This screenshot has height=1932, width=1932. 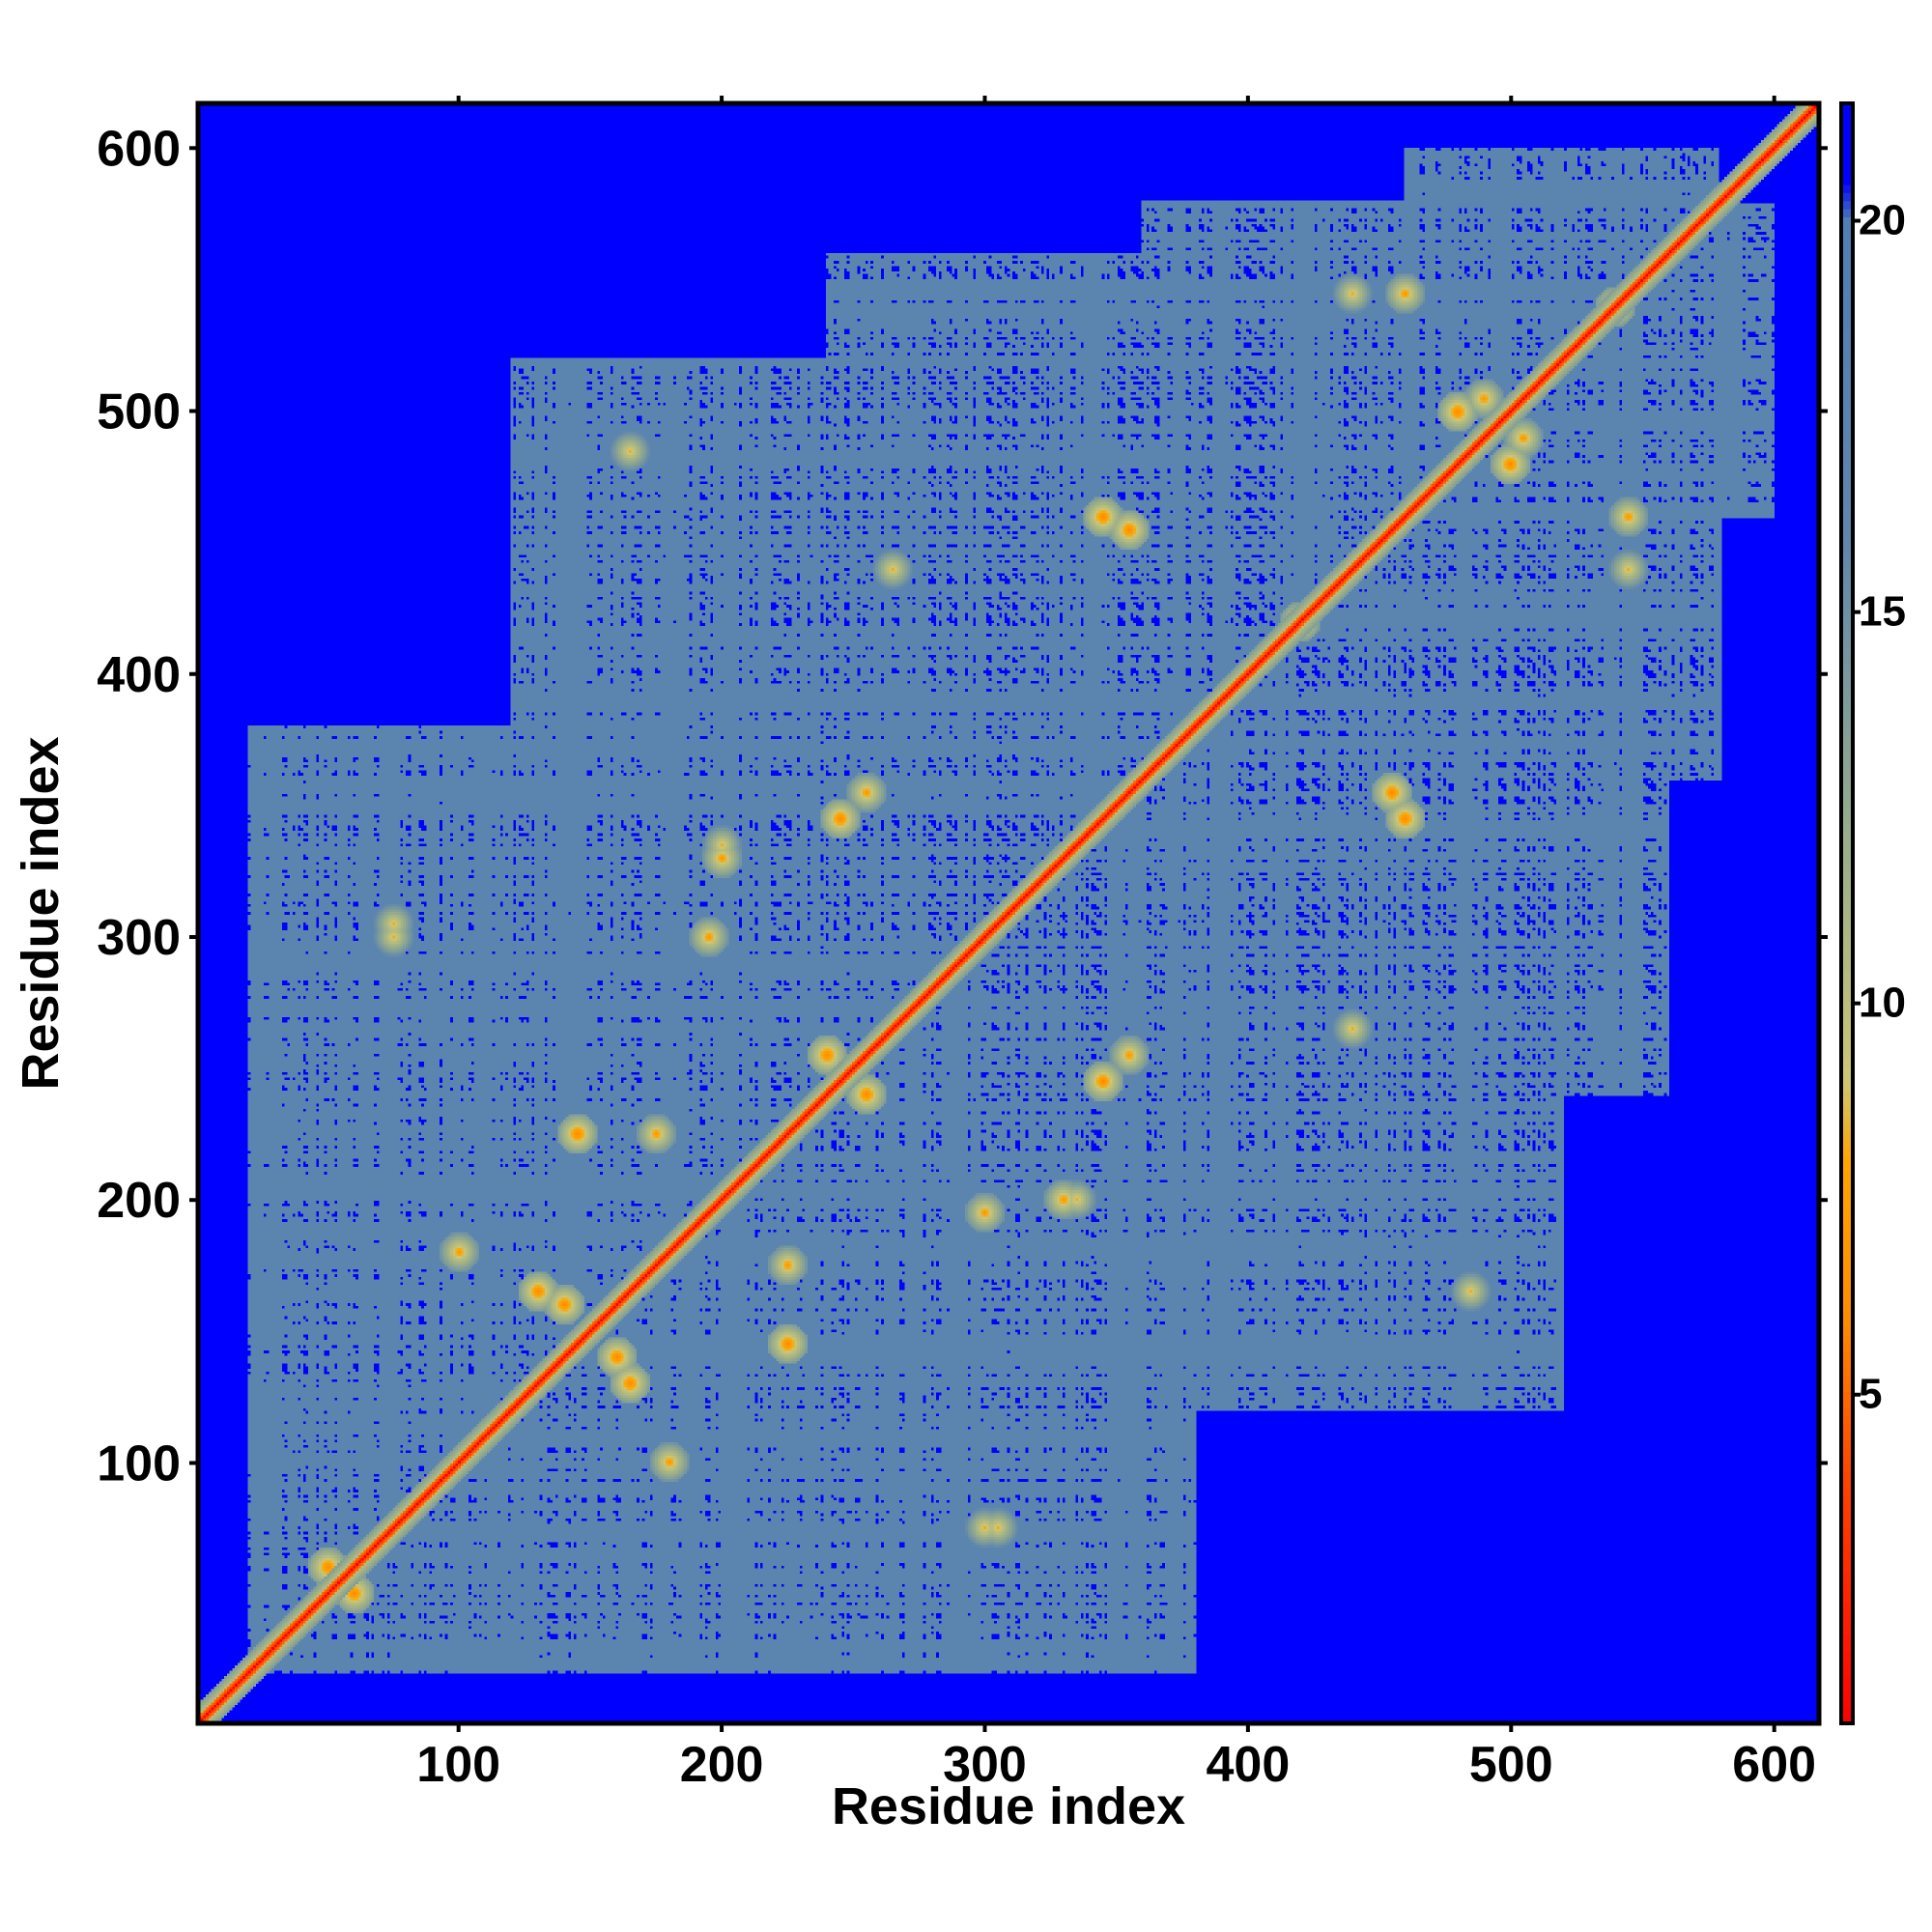 I want to click on x-axis-title: Residue index, so click(x=1008, y=1806).